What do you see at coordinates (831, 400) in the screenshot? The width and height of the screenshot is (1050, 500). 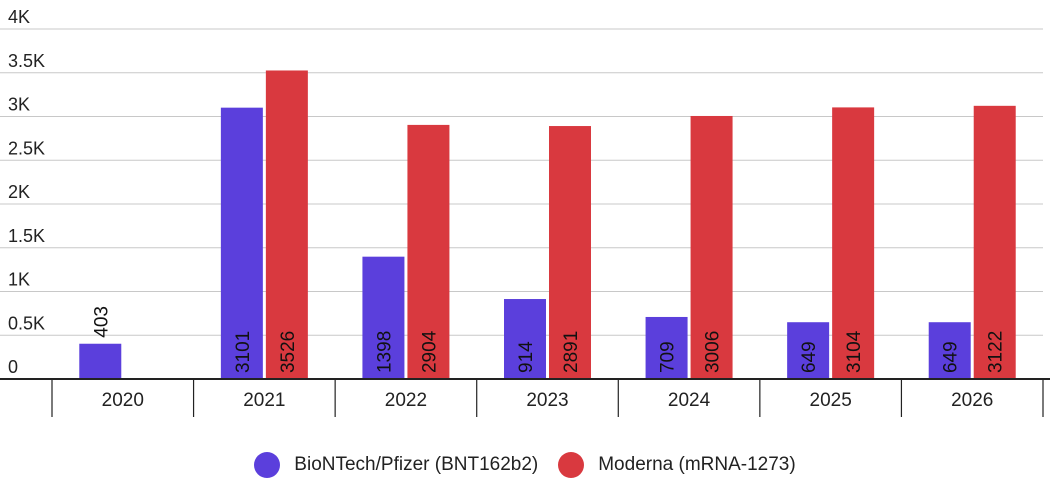 I see `x-tick-label: 2025` at bounding box center [831, 400].